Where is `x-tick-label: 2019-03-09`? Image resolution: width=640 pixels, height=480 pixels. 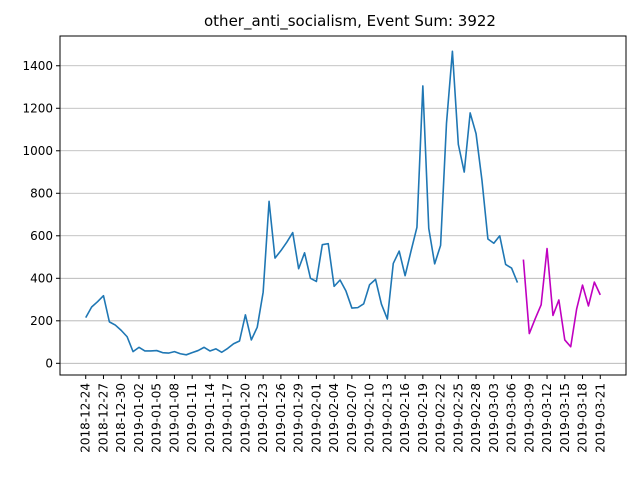 x-tick-label: 2019-03-09 is located at coordinates (529, 418).